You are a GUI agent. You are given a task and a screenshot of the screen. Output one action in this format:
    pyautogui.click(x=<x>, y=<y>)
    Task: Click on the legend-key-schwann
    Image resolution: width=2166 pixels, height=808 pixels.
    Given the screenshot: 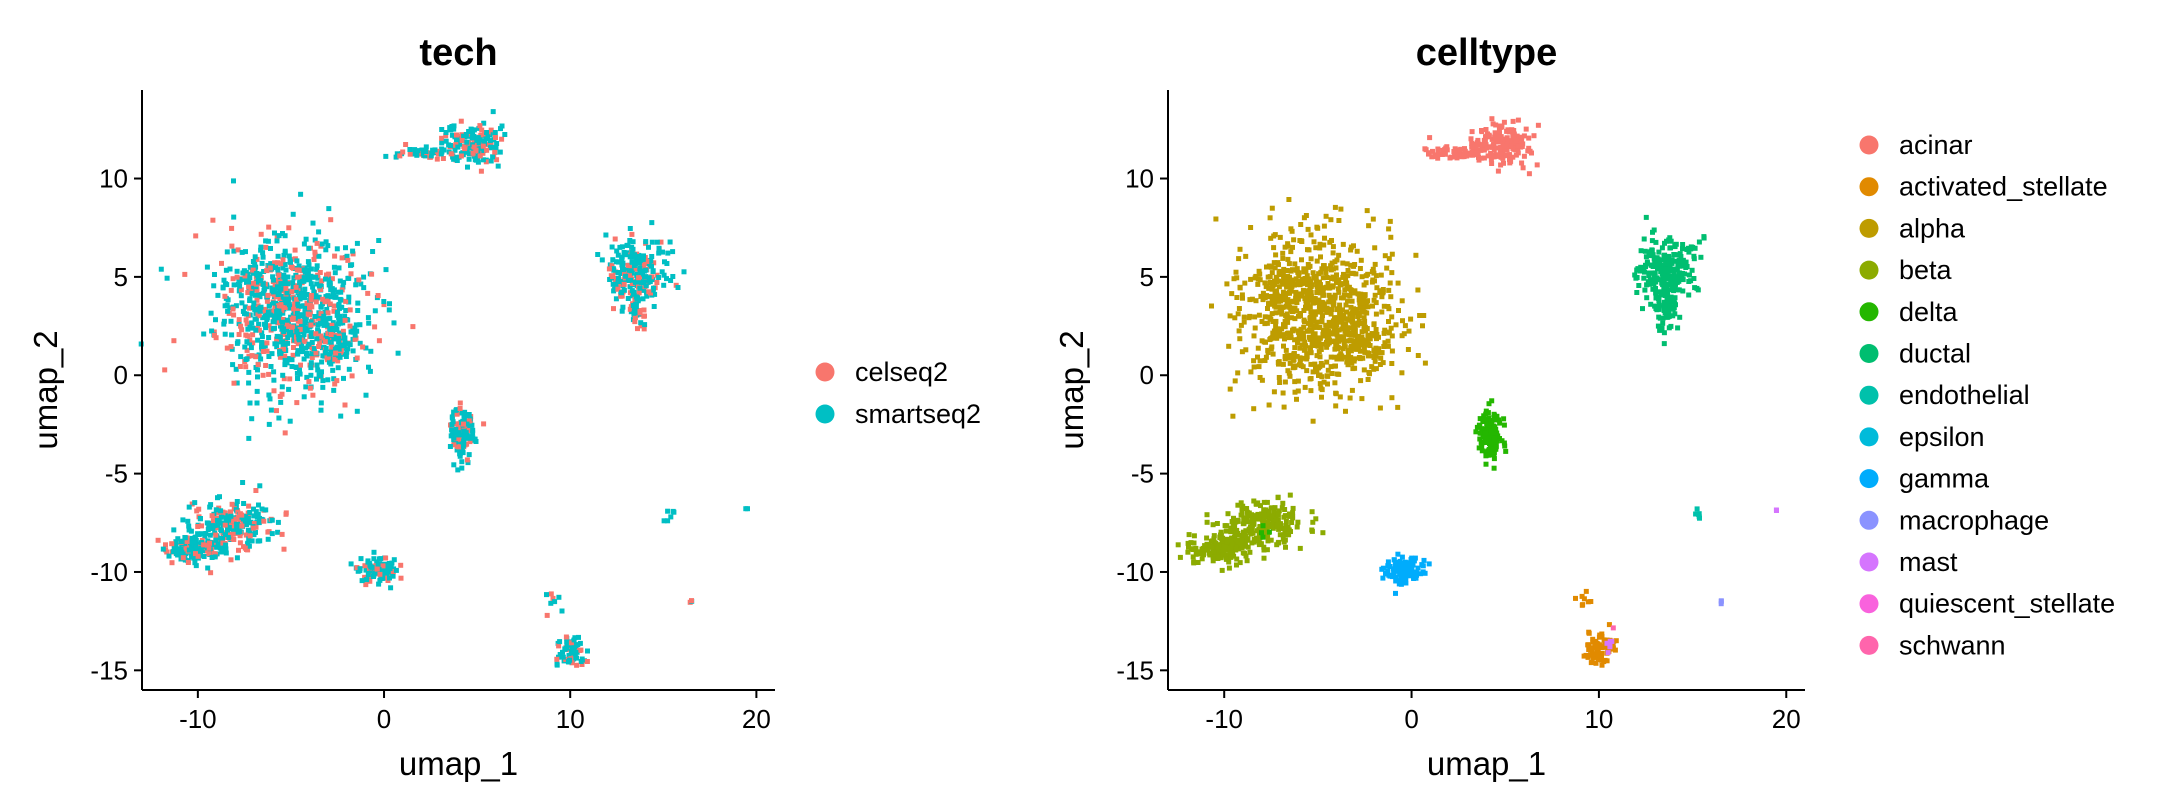 What is the action you would take?
    pyautogui.click(x=1869, y=645)
    